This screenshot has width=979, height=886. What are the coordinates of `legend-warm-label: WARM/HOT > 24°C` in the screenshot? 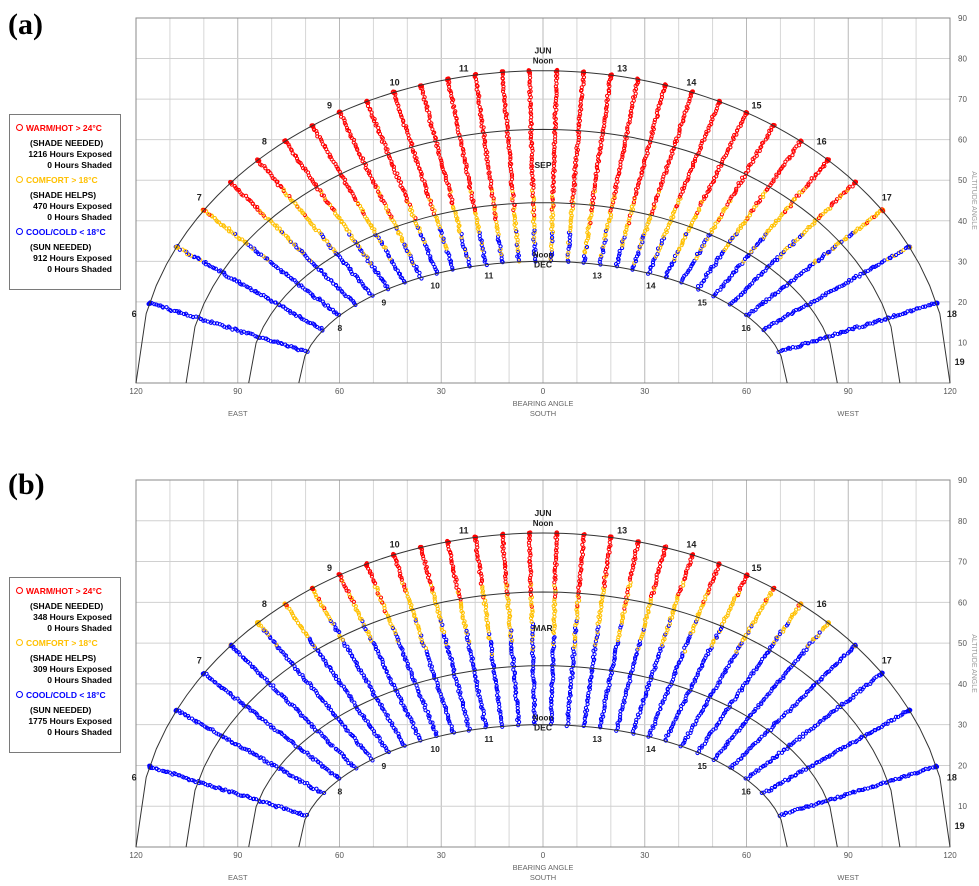 It's located at (64, 128).